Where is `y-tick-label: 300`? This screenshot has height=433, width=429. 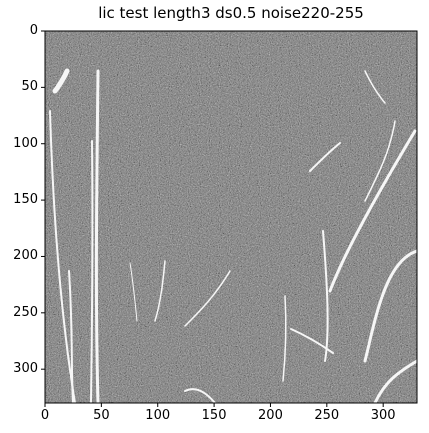
y-tick-label: 300 is located at coordinates (21, 369).